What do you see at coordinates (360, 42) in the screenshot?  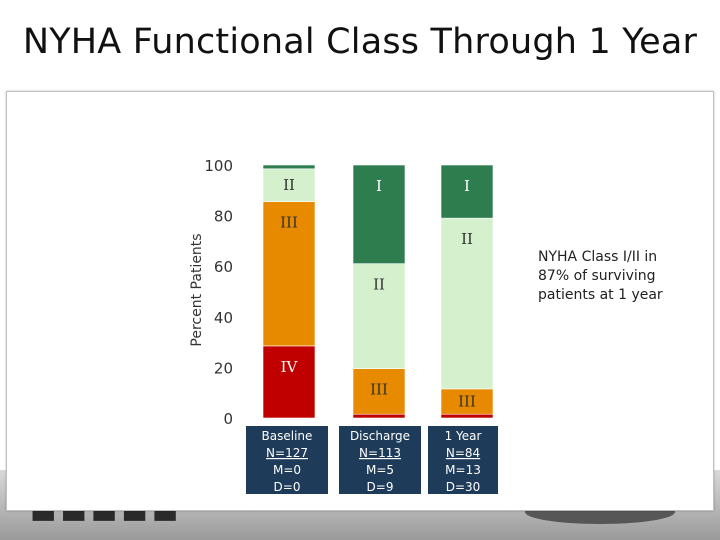 I see `page-title: NYHA Functional Class Through 1 Year` at bounding box center [360, 42].